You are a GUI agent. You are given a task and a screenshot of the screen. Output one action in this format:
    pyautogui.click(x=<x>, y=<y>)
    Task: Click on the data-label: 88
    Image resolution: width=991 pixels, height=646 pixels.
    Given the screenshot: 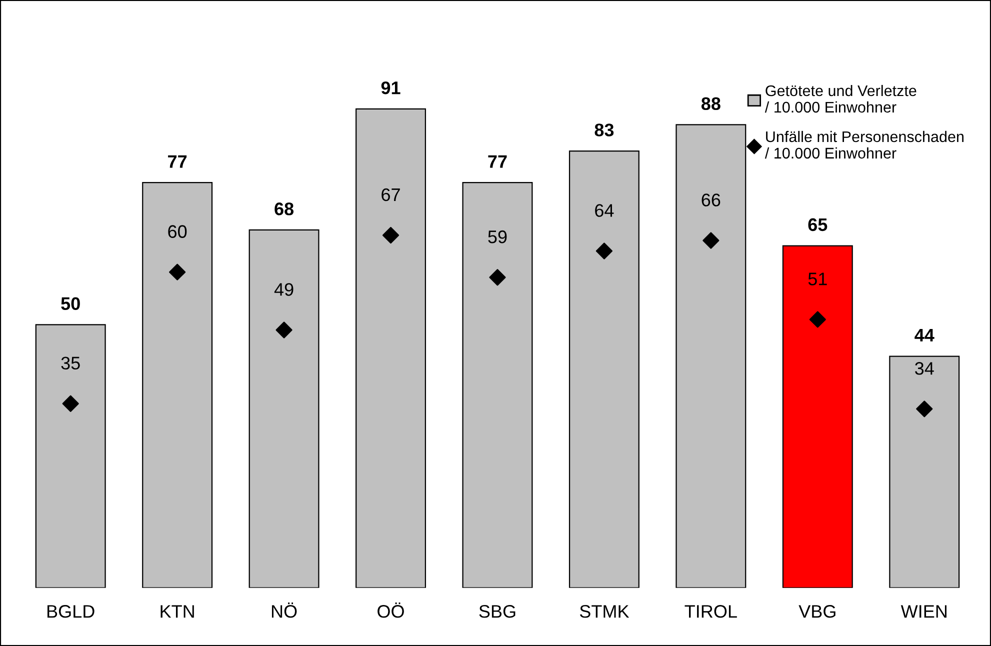 What is the action you would take?
    pyautogui.click(x=710, y=103)
    